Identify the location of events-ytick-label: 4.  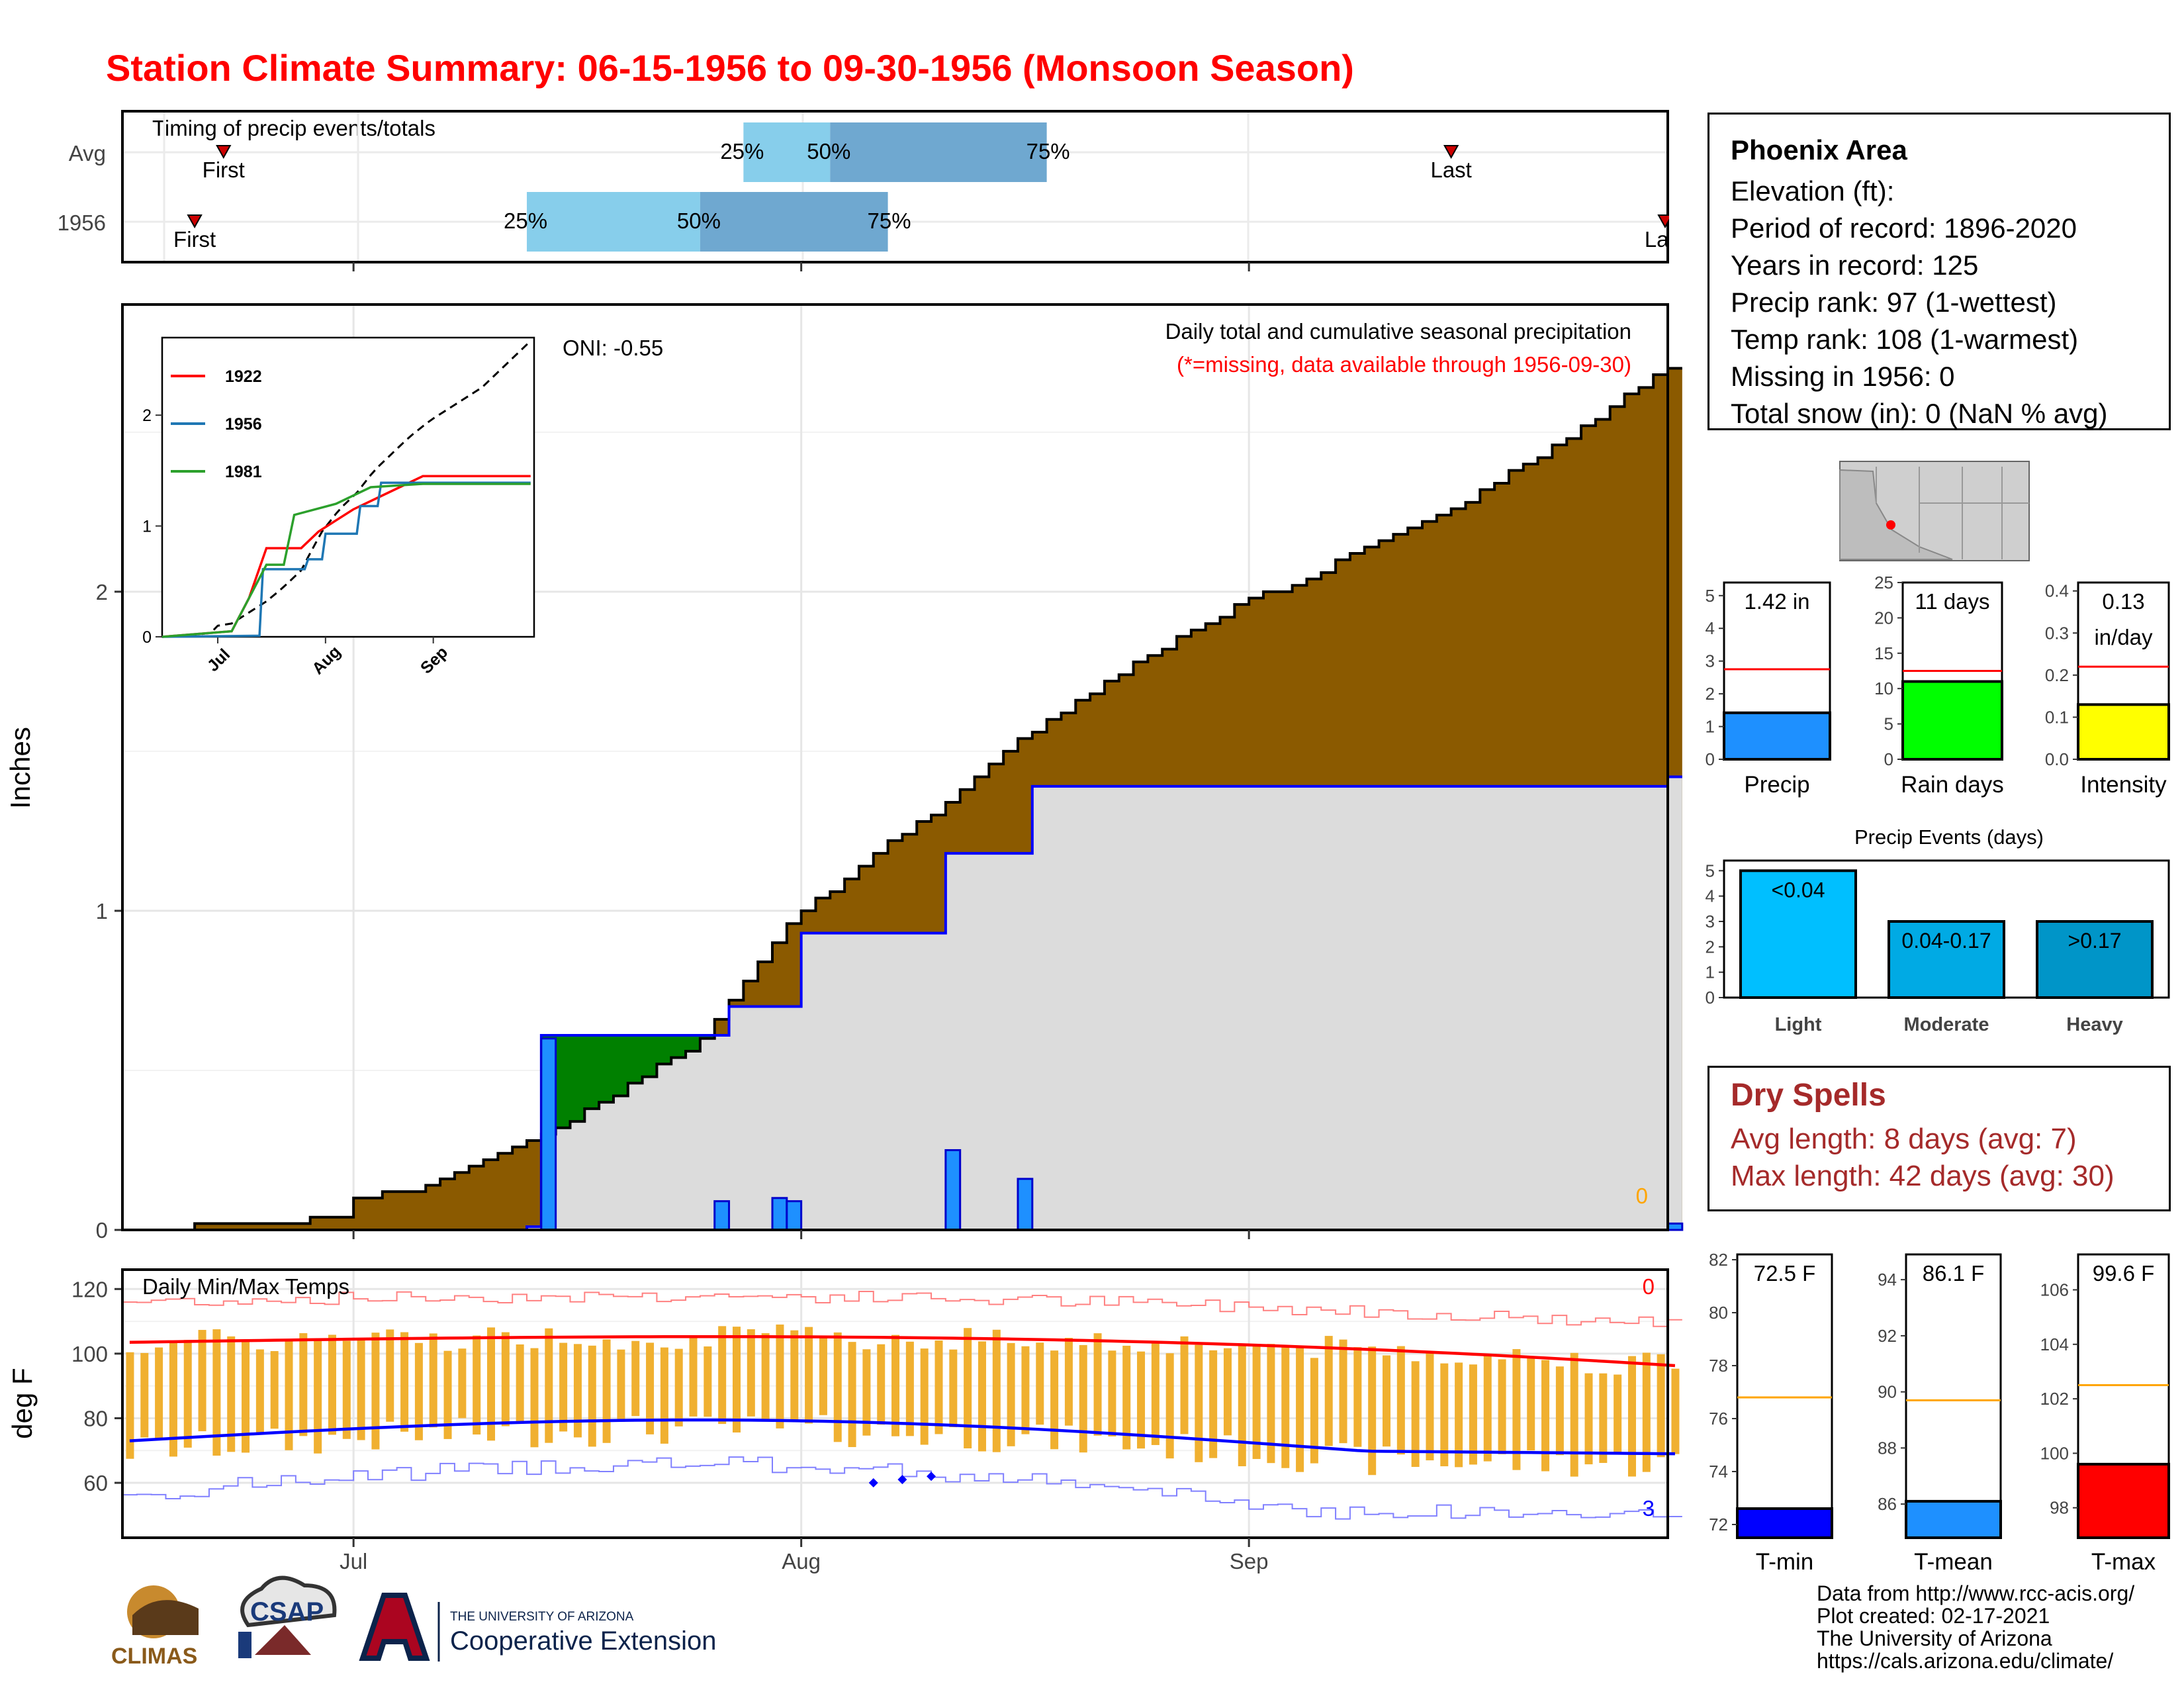
(1710, 896).